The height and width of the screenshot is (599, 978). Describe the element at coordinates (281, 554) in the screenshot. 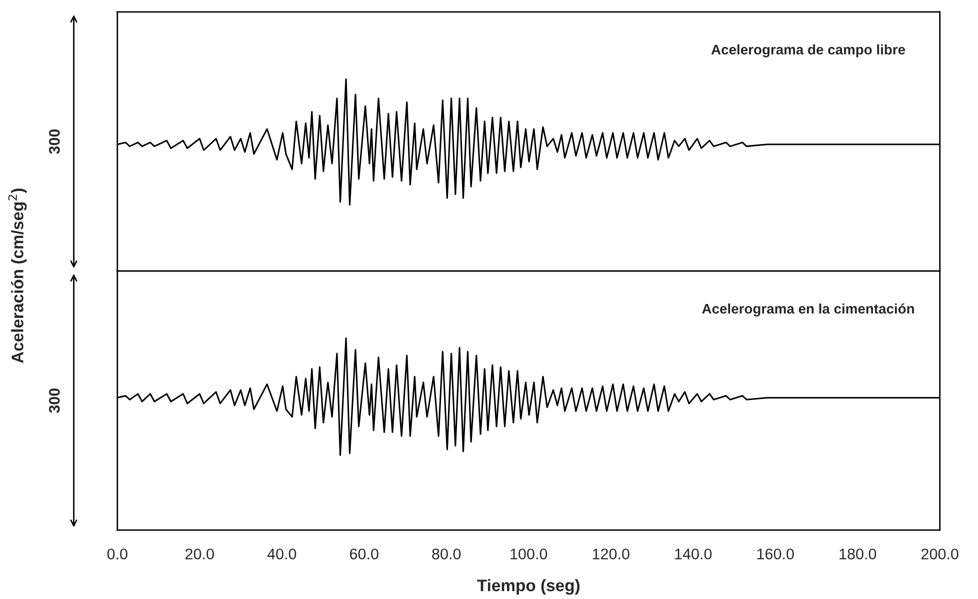

I see `x-tick-label: 40.0` at that location.